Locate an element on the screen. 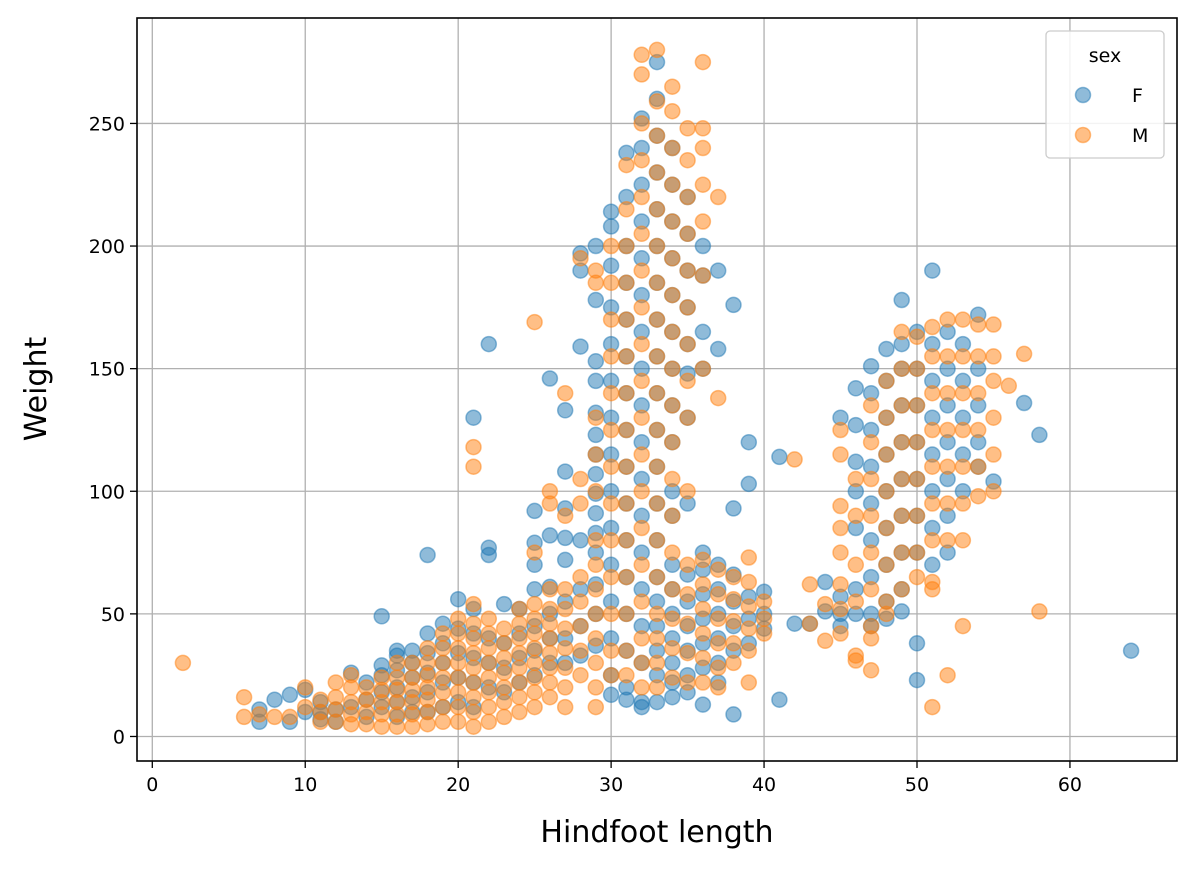 Image resolution: width=1197 pixels, height=869 pixels. legend-marker is located at coordinates (1083, 135).